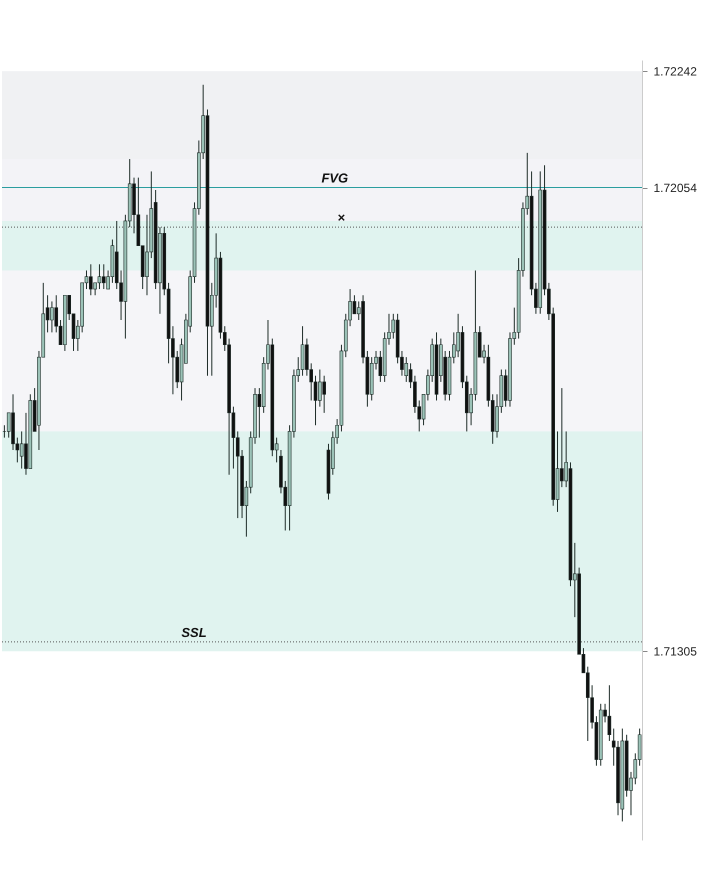 Image resolution: width=720 pixels, height=883 pixels. Describe the element at coordinates (334, 178) in the screenshot. I see `ref-line-label: FVG` at that location.